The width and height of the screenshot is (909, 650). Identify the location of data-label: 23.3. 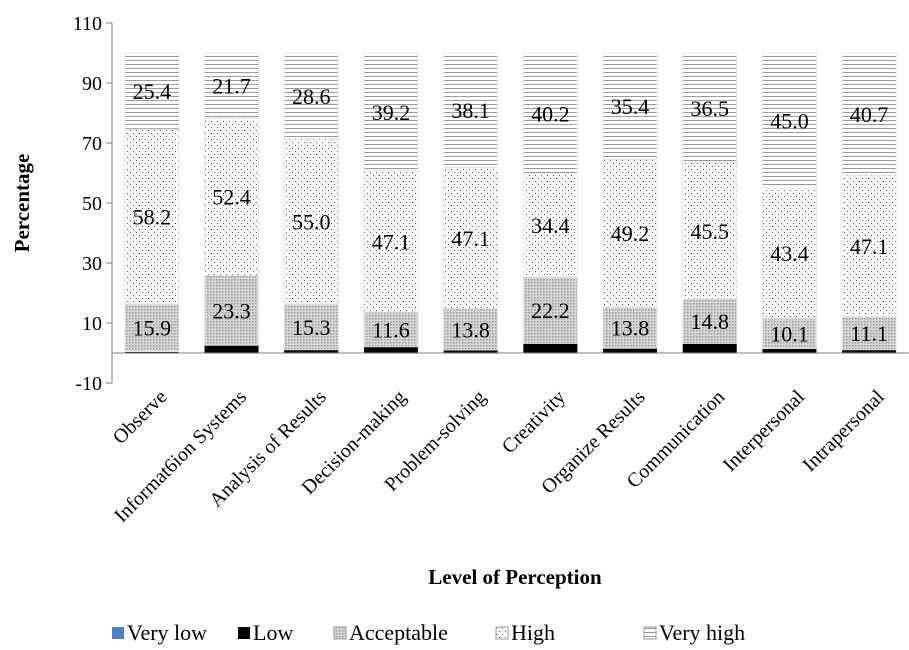
(231, 310).